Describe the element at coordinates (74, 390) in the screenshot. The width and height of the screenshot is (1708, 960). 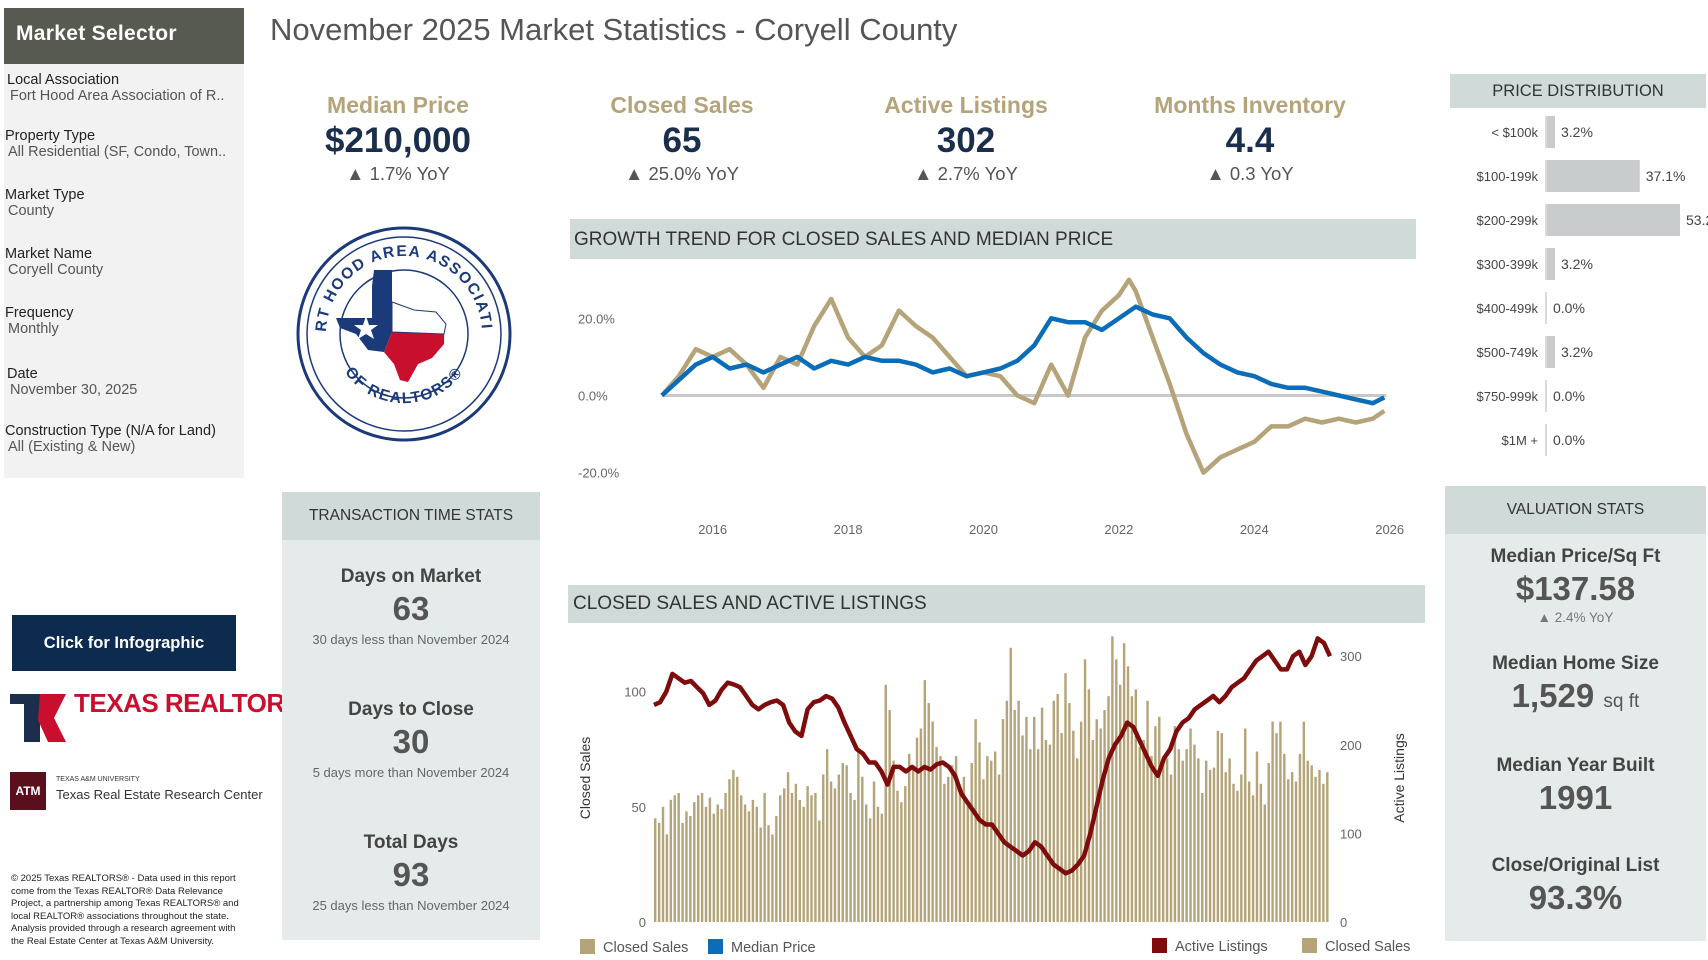
I see `filter-value: November 30, 2025` at that location.